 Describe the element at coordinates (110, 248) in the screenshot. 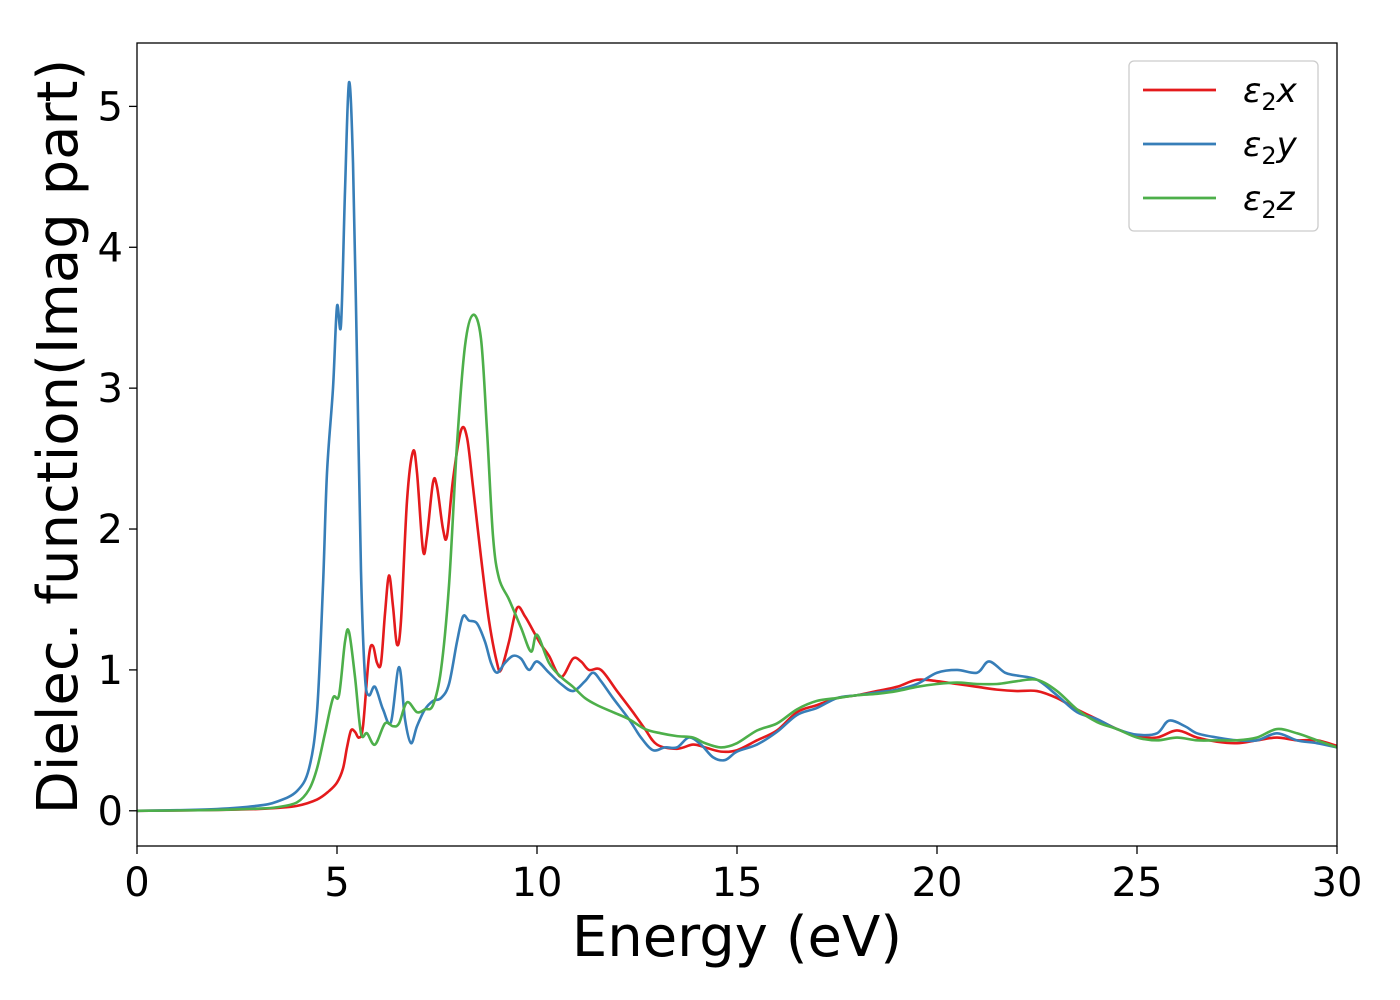

I see `y-tick-label: 4` at that location.